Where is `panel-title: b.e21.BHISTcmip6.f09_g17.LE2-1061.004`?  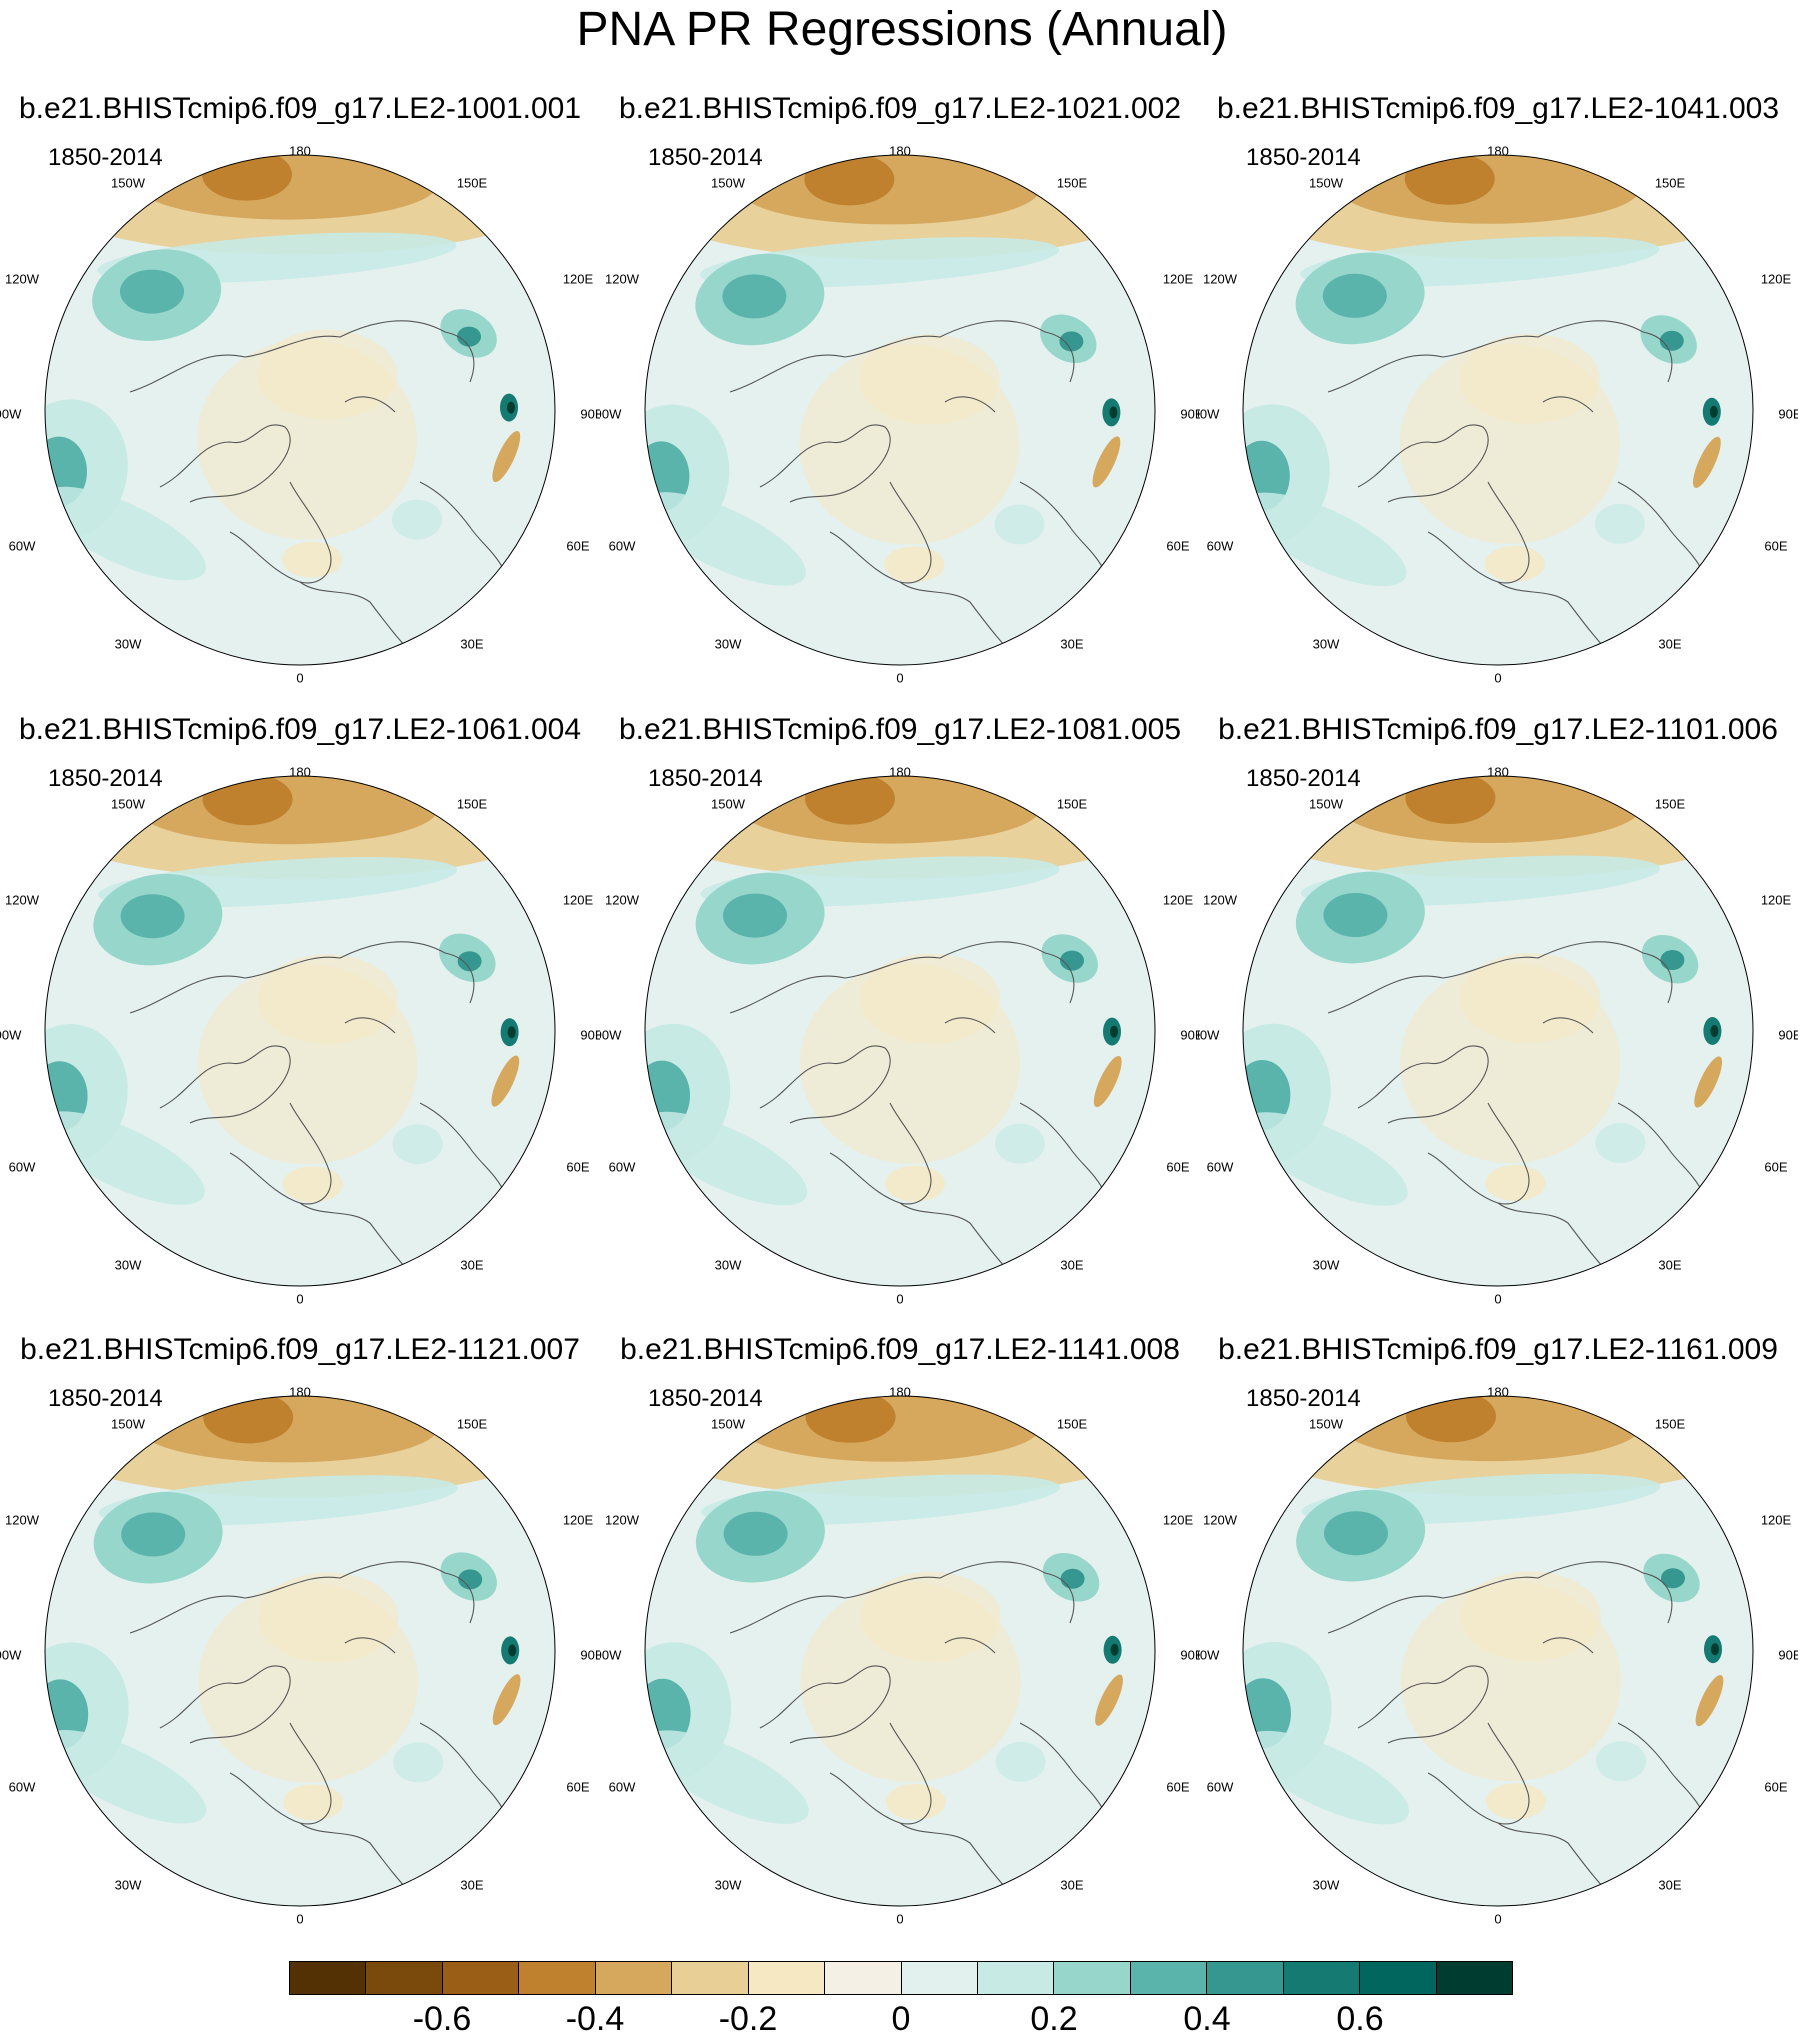 panel-title: b.e21.BHISTcmip6.f09_g17.LE2-1061.004 is located at coordinates (300, 729).